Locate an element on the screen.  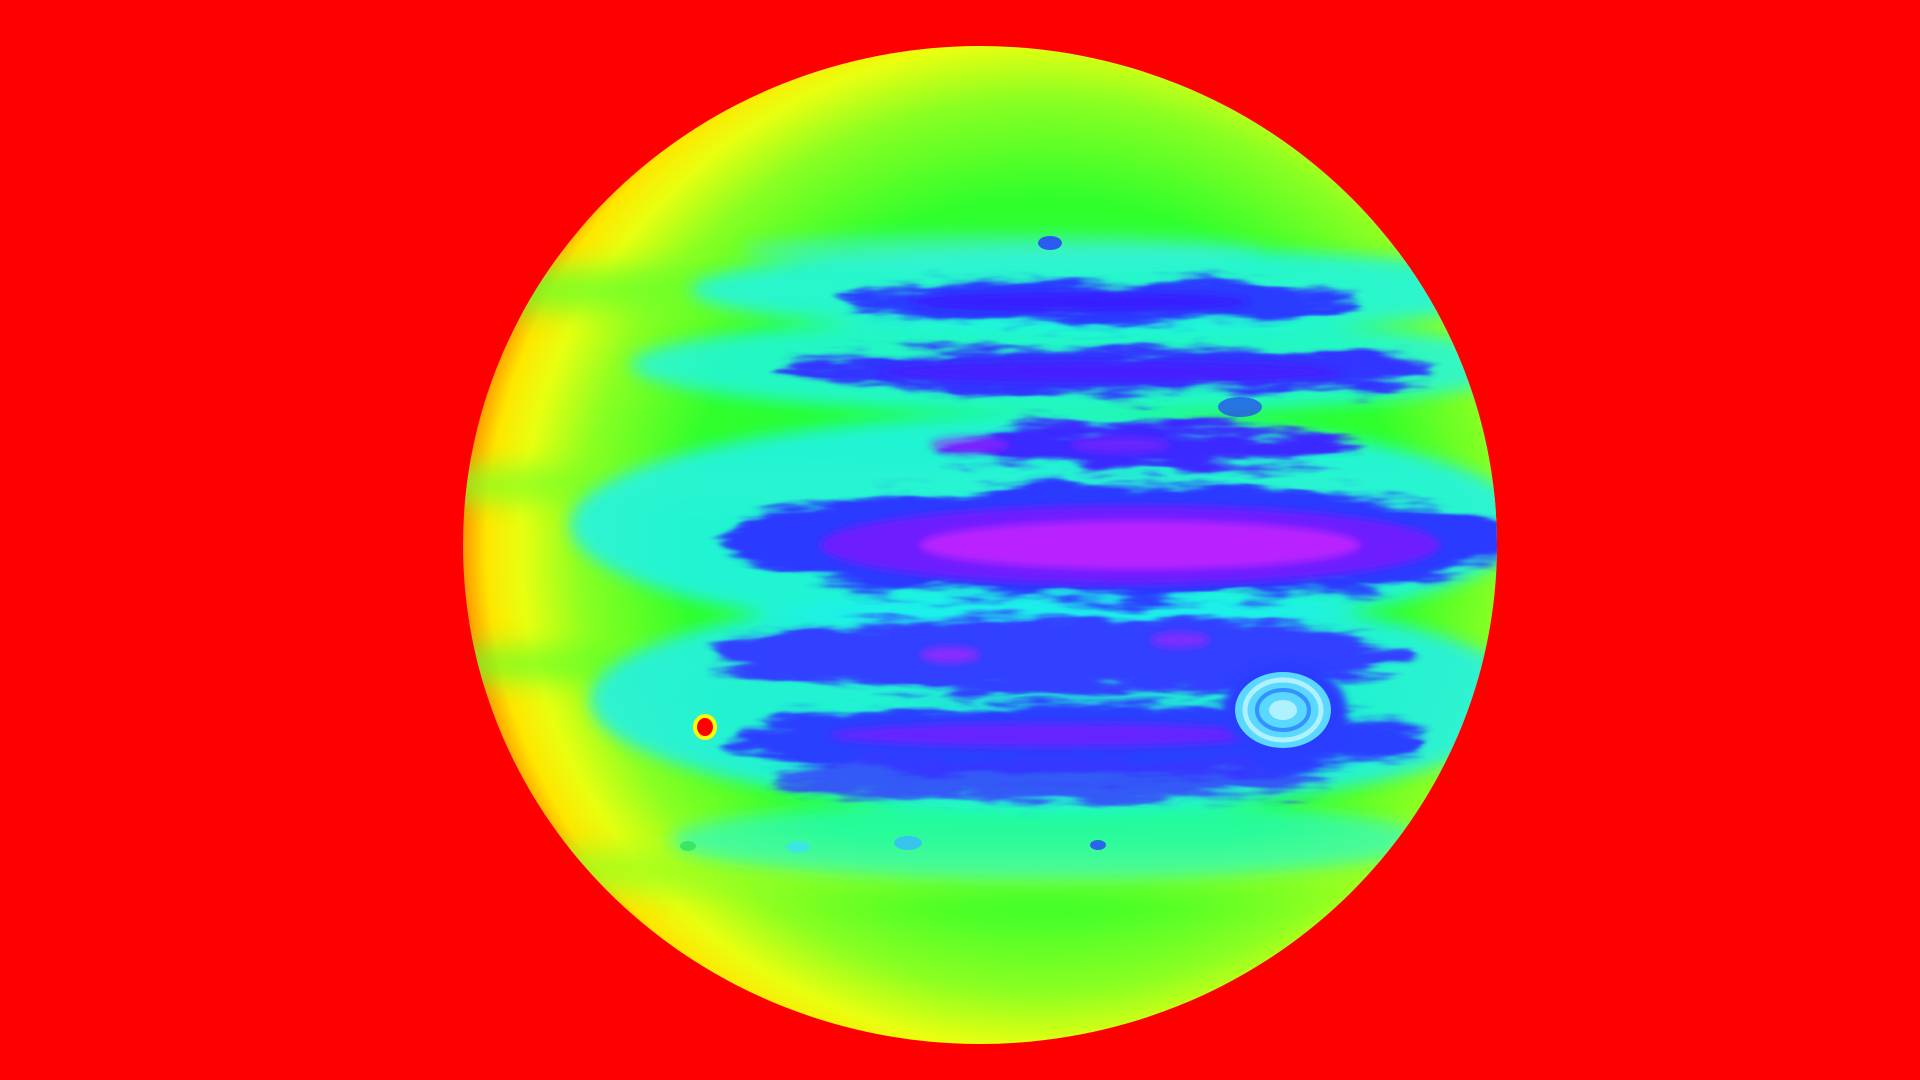
violet-cores is located at coordinates (1130, 519).